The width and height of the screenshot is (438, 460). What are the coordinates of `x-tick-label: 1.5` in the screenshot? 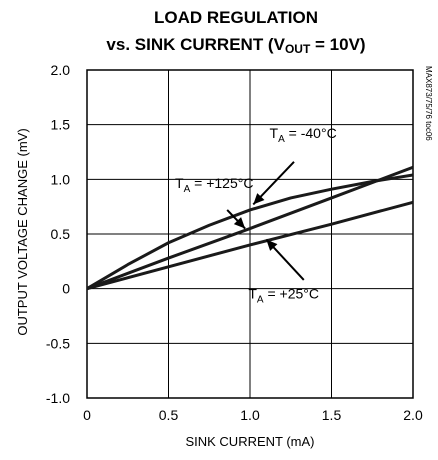 It's located at (332, 415).